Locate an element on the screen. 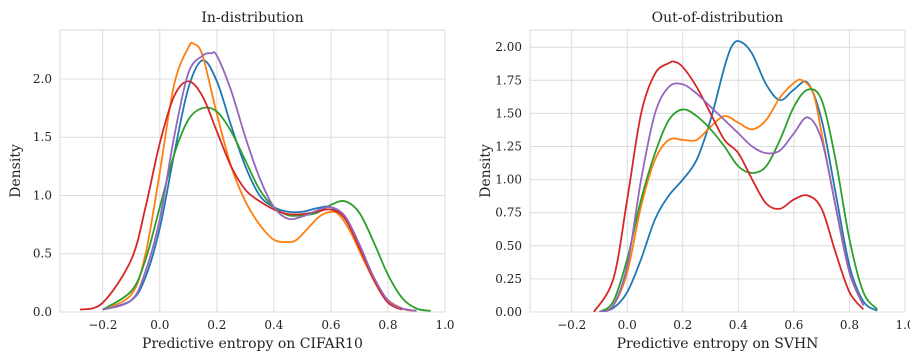 The height and width of the screenshot is (352, 910). y-tick-label: 0.50 is located at coordinates (508, 246).